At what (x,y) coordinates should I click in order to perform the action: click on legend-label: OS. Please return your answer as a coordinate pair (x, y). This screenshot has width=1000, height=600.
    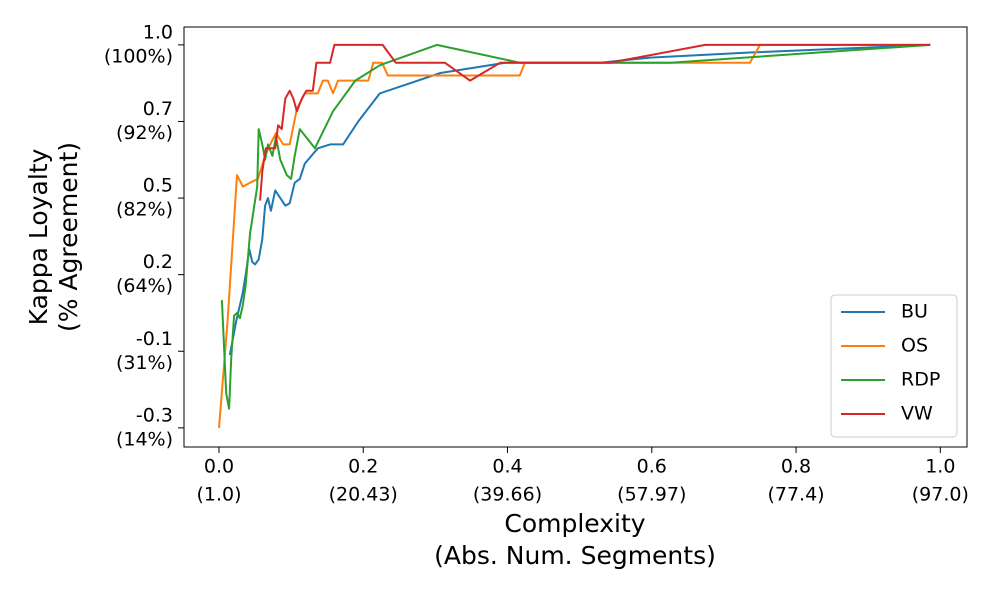
    Looking at the image, I should click on (914, 346).